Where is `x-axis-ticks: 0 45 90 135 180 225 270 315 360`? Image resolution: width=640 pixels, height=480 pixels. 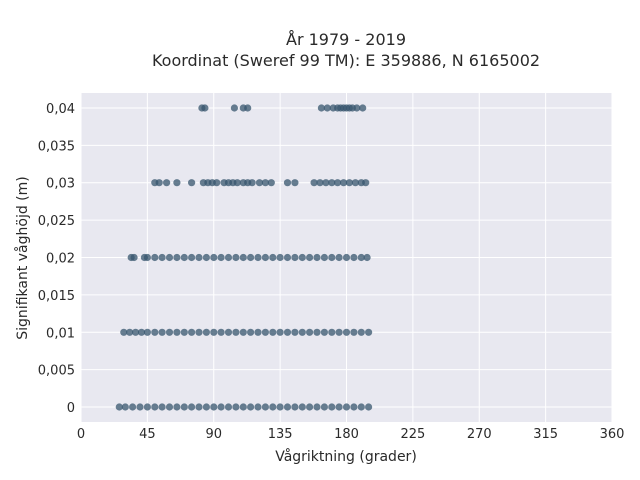
x-axis-ticks: 0 45 90 135 180 225 270 315 360 is located at coordinates (351, 434).